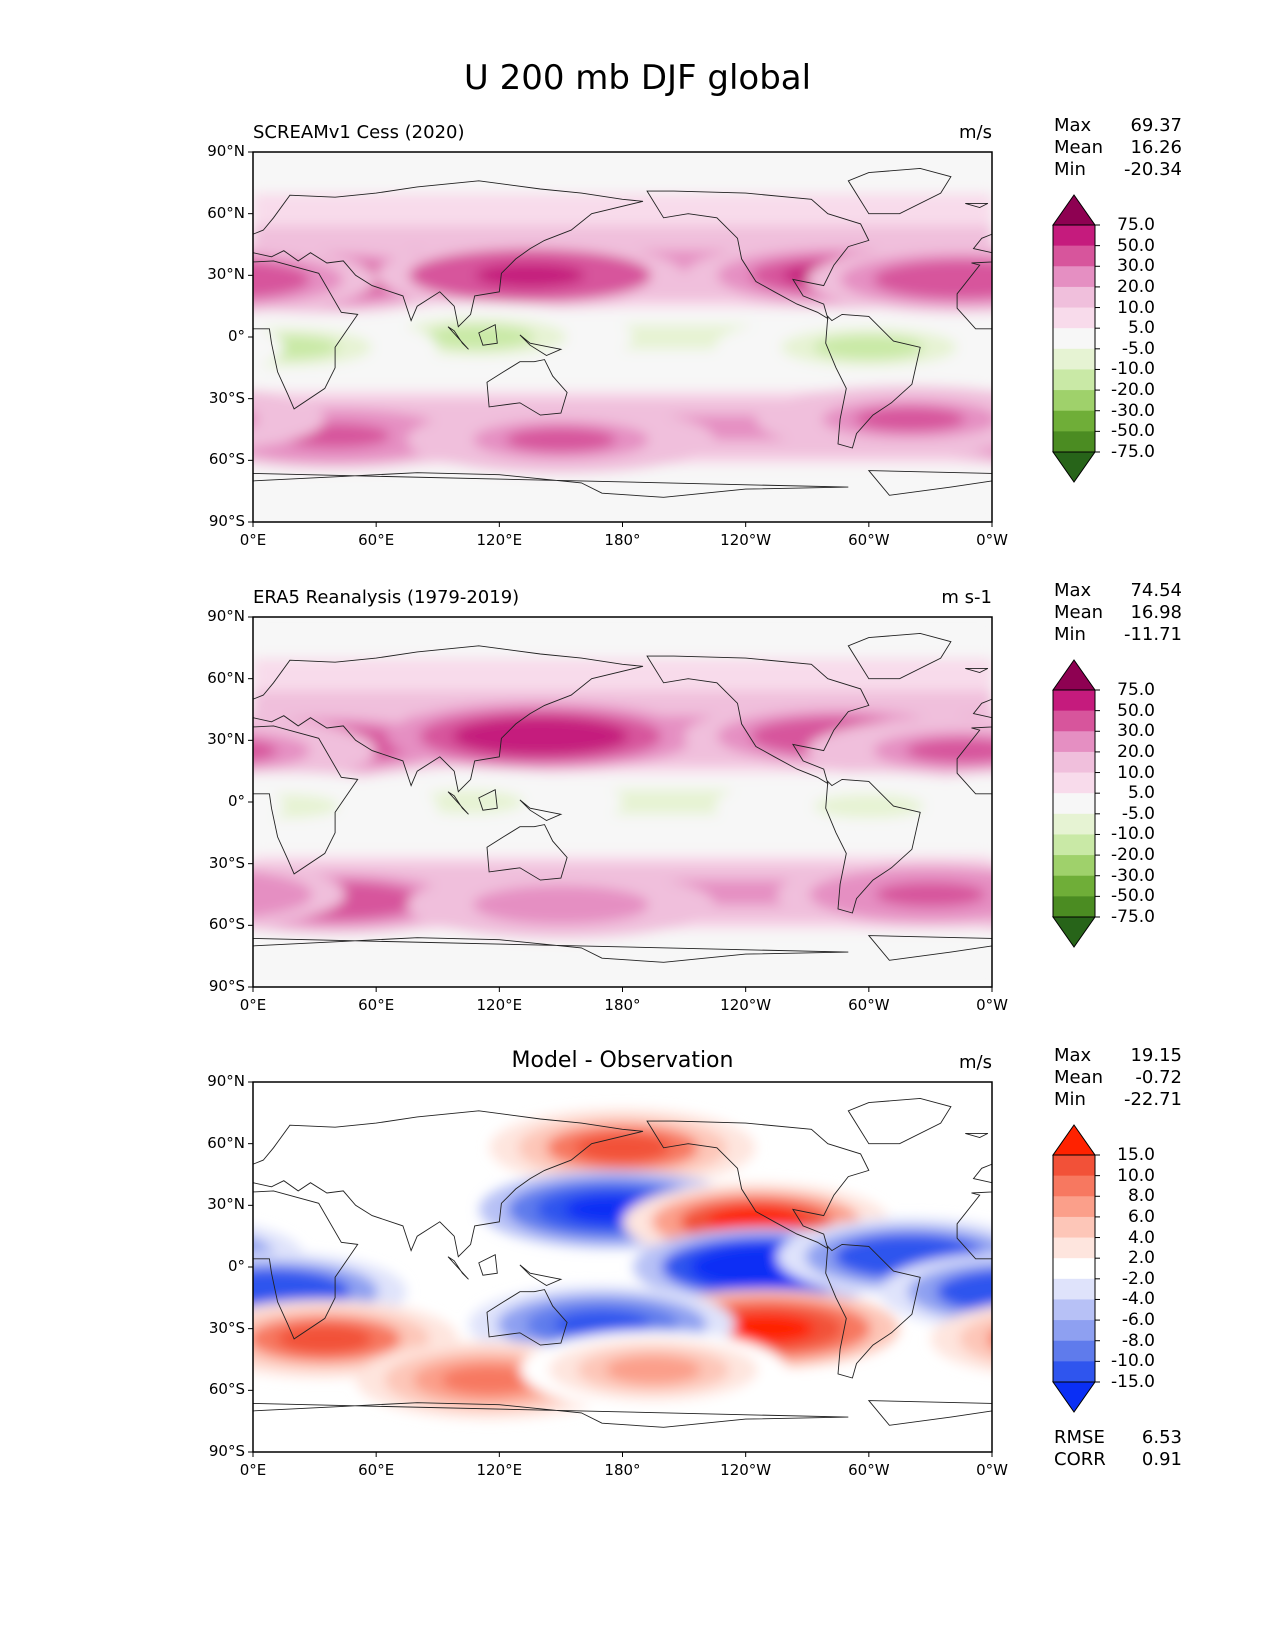  I want to click on panel-stats: Max 19.15 Mean -0.72 Min -22.71, so click(1118, 1078).